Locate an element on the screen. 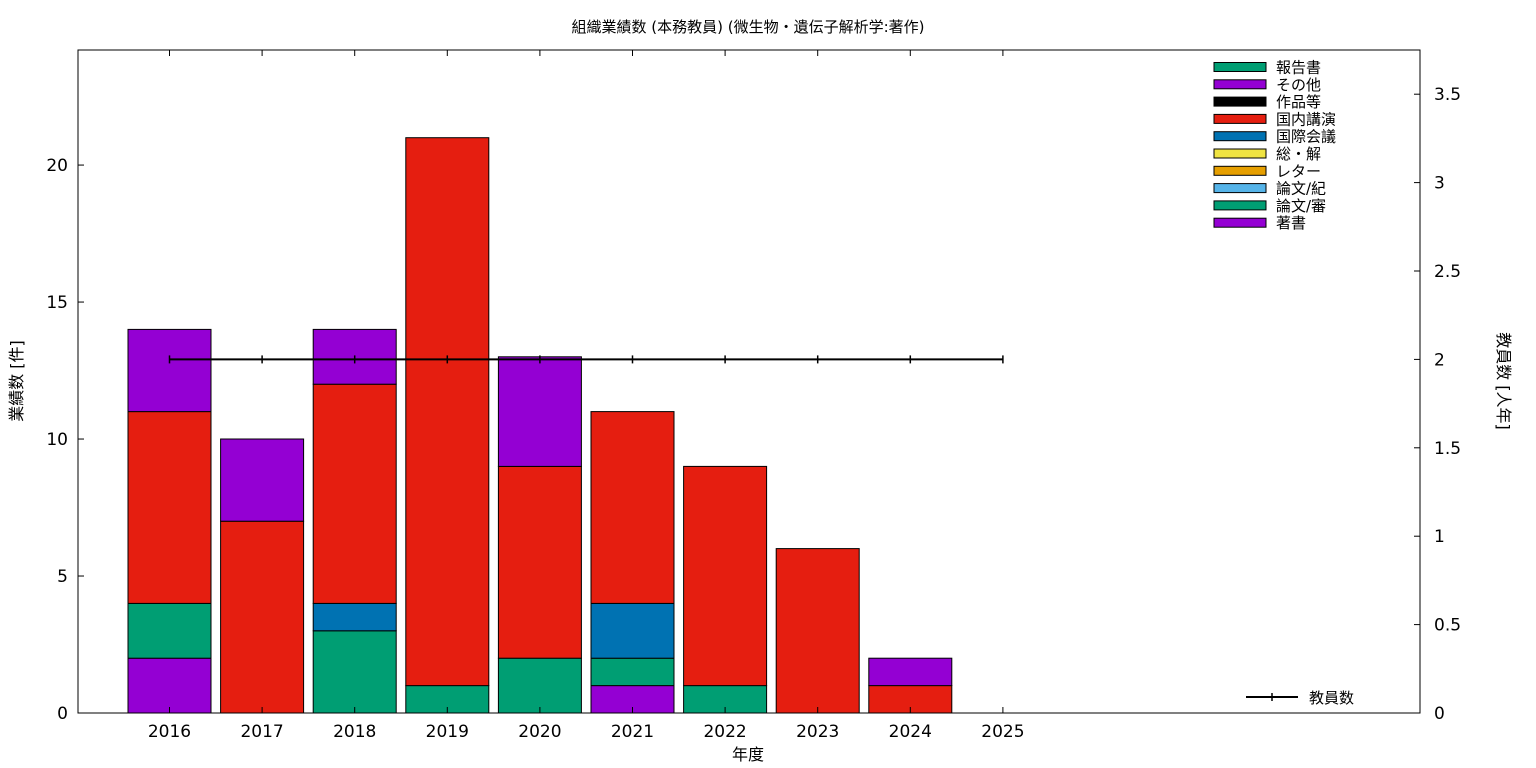 This screenshot has height=768, width=1536. y2-tick-label: 1 is located at coordinates (1439, 537).